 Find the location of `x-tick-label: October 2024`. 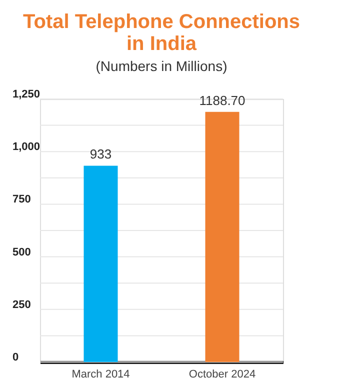

x-tick-label: October 2024 is located at coordinates (222, 374).